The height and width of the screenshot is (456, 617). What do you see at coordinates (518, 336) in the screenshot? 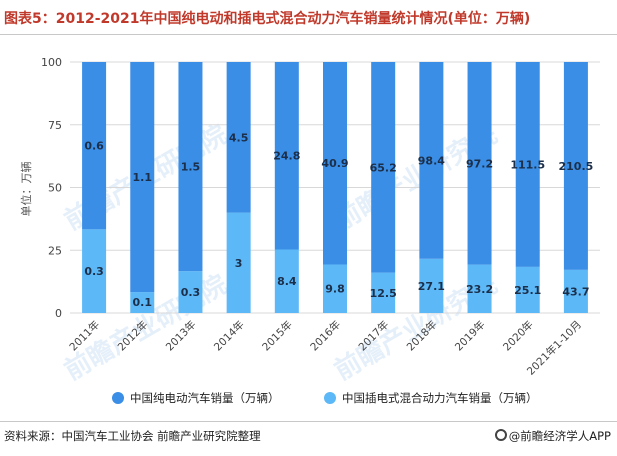
I see `x-tick-label: 2020年` at bounding box center [518, 336].